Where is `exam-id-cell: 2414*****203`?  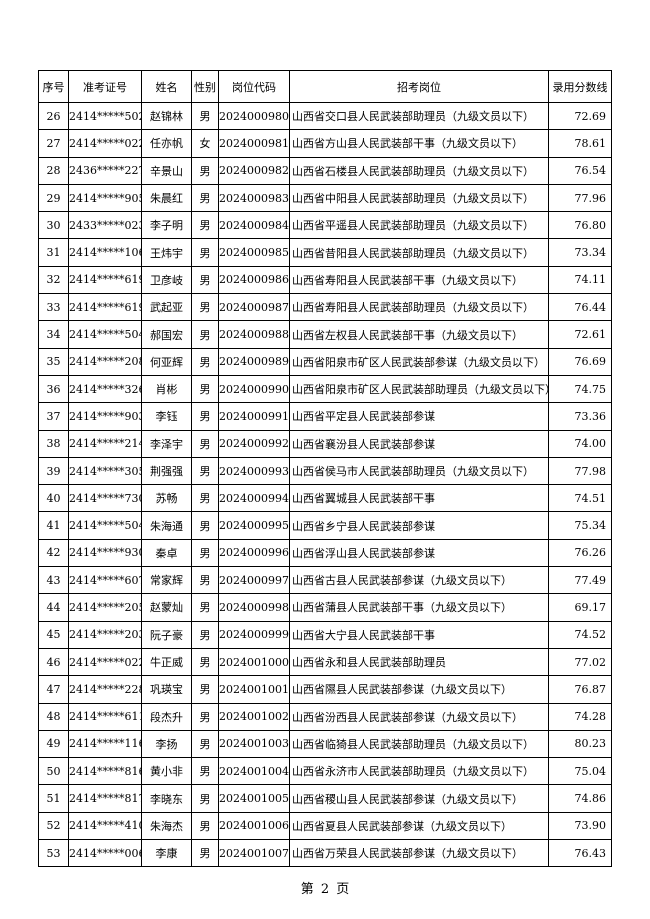
exam-id-cell: 2414*****203 is located at coordinates (105, 634).